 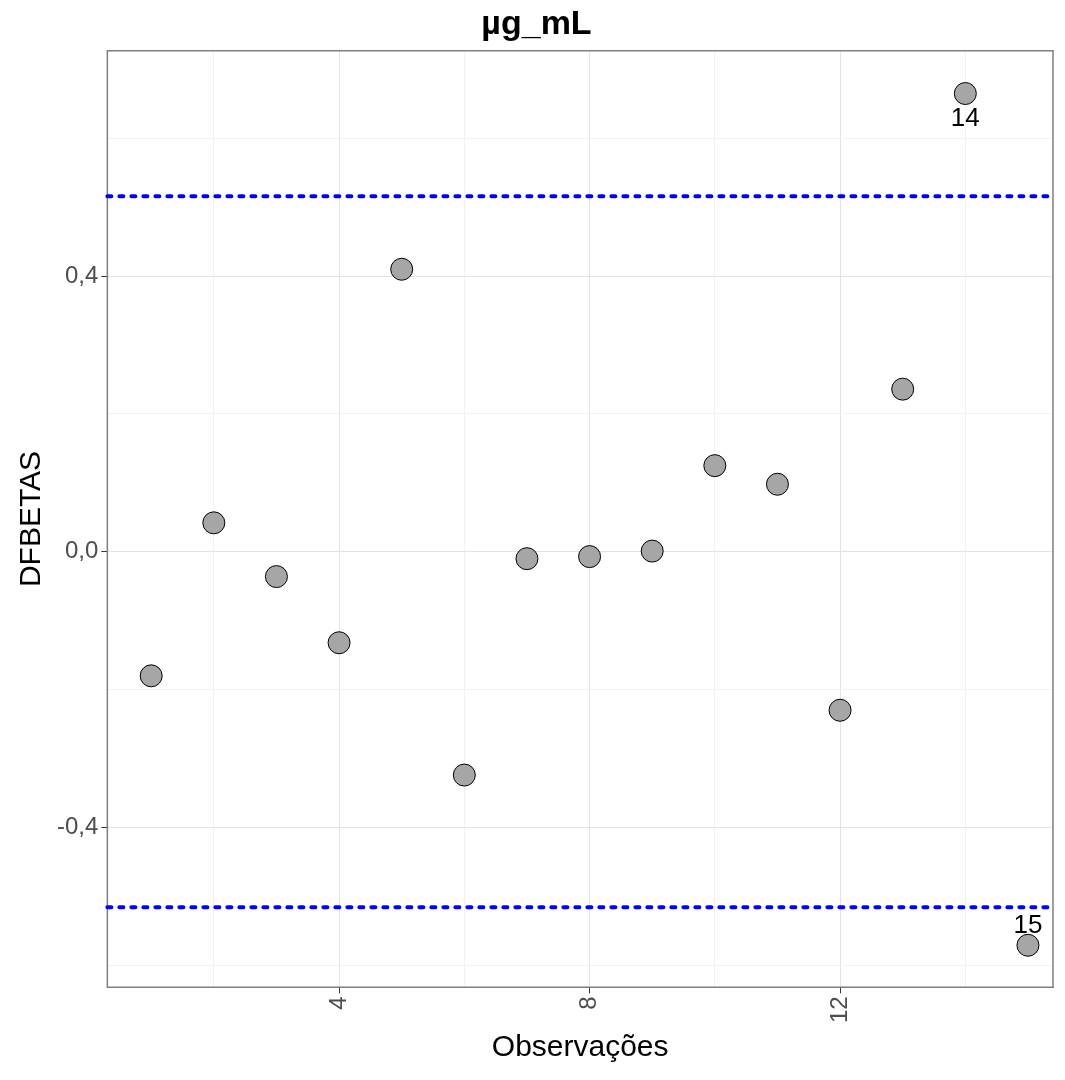 What do you see at coordinates (337, 1003) in the screenshot?
I see `x-tick-label: 4` at bounding box center [337, 1003].